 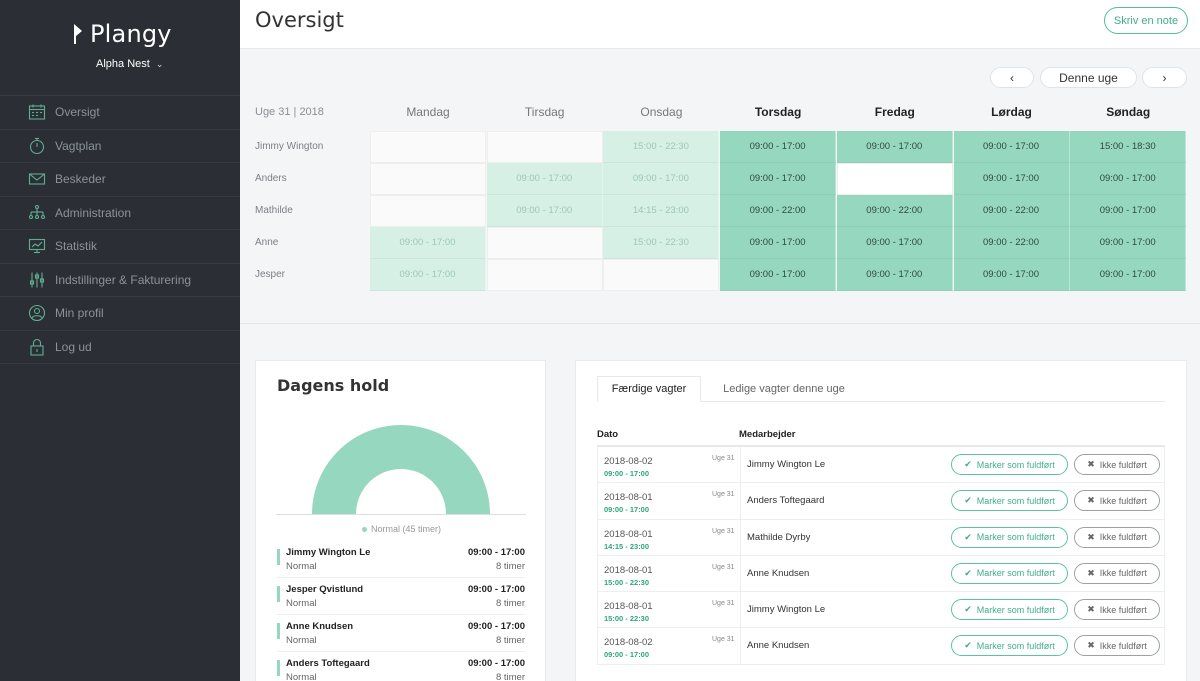 I want to click on day-header: Lørdag, so click(x=1011, y=112).